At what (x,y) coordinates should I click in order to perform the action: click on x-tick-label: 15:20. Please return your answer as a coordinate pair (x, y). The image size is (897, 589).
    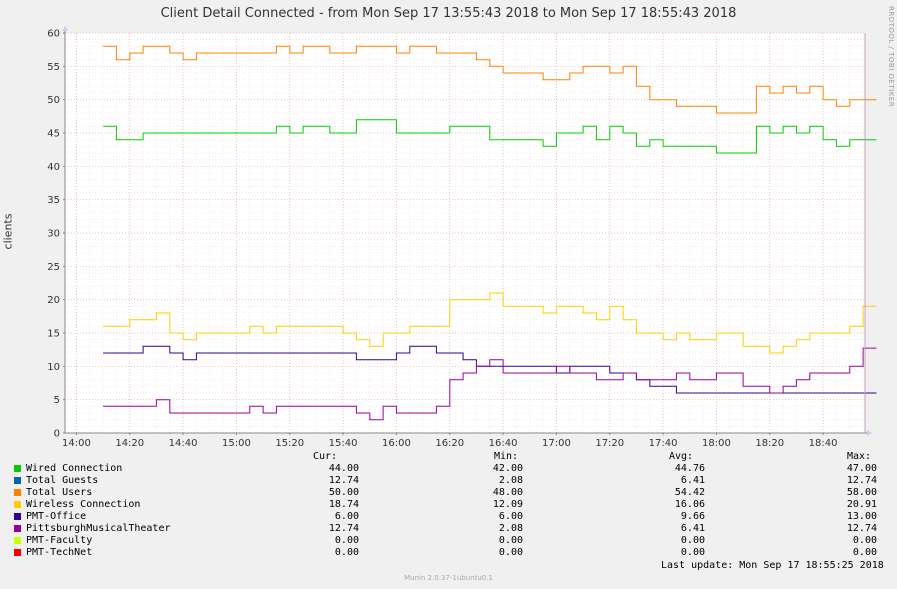
    Looking at the image, I should click on (289, 443).